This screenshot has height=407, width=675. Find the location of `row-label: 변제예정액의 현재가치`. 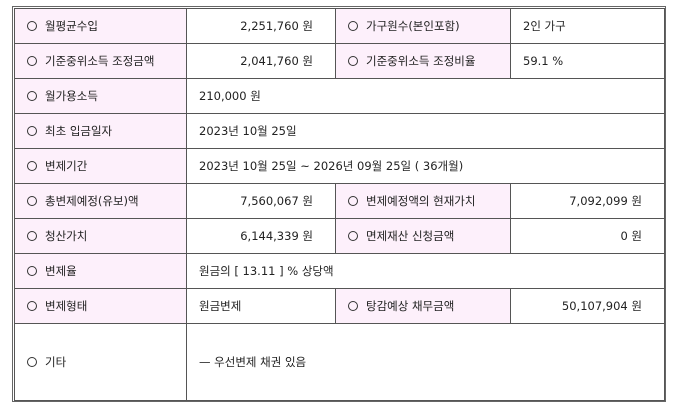

row-label: 변제예정액의 현재가치 is located at coordinates (423, 201).